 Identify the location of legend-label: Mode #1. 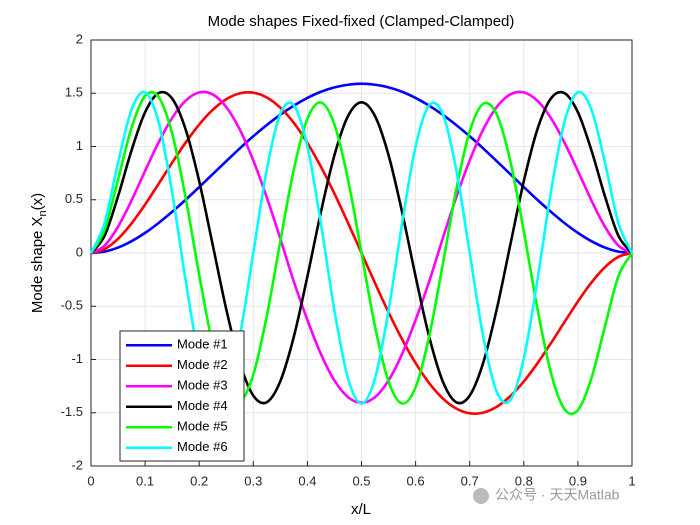
(202, 344).